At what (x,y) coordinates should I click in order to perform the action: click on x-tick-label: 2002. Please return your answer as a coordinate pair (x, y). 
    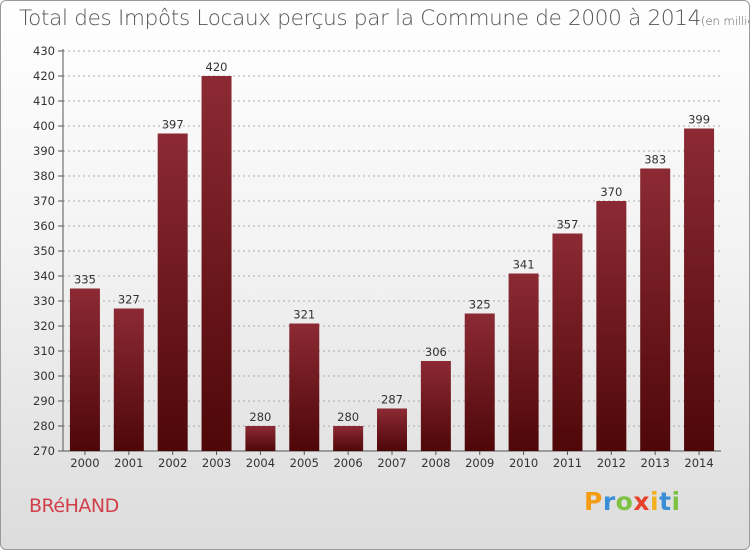
    Looking at the image, I should click on (172, 463).